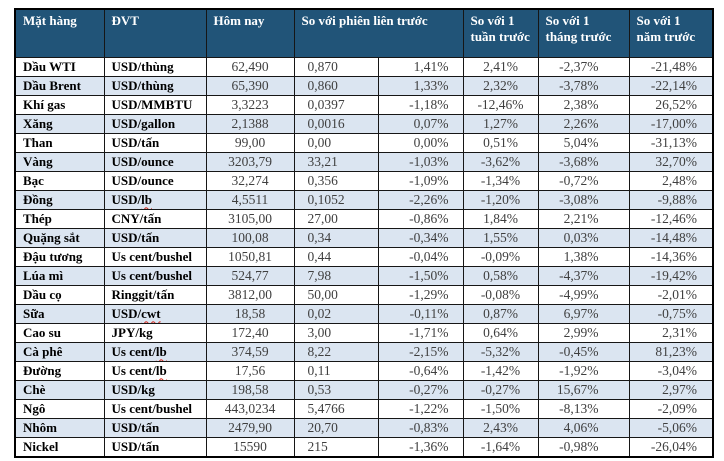 This screenshot has width=724, height=461. Describe the element at coordinates (671, 123) in the screenshot. I see `year-pct-cell: -17,00%` at that location.